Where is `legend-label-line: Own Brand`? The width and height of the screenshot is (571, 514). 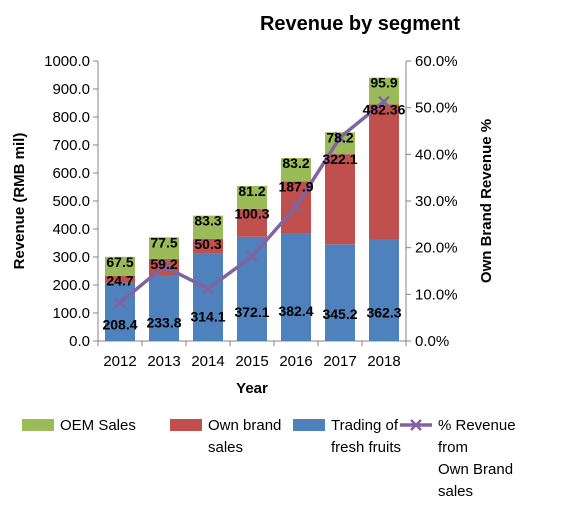 legend-label-line: Own Brand is located at coordinates (475, 469).